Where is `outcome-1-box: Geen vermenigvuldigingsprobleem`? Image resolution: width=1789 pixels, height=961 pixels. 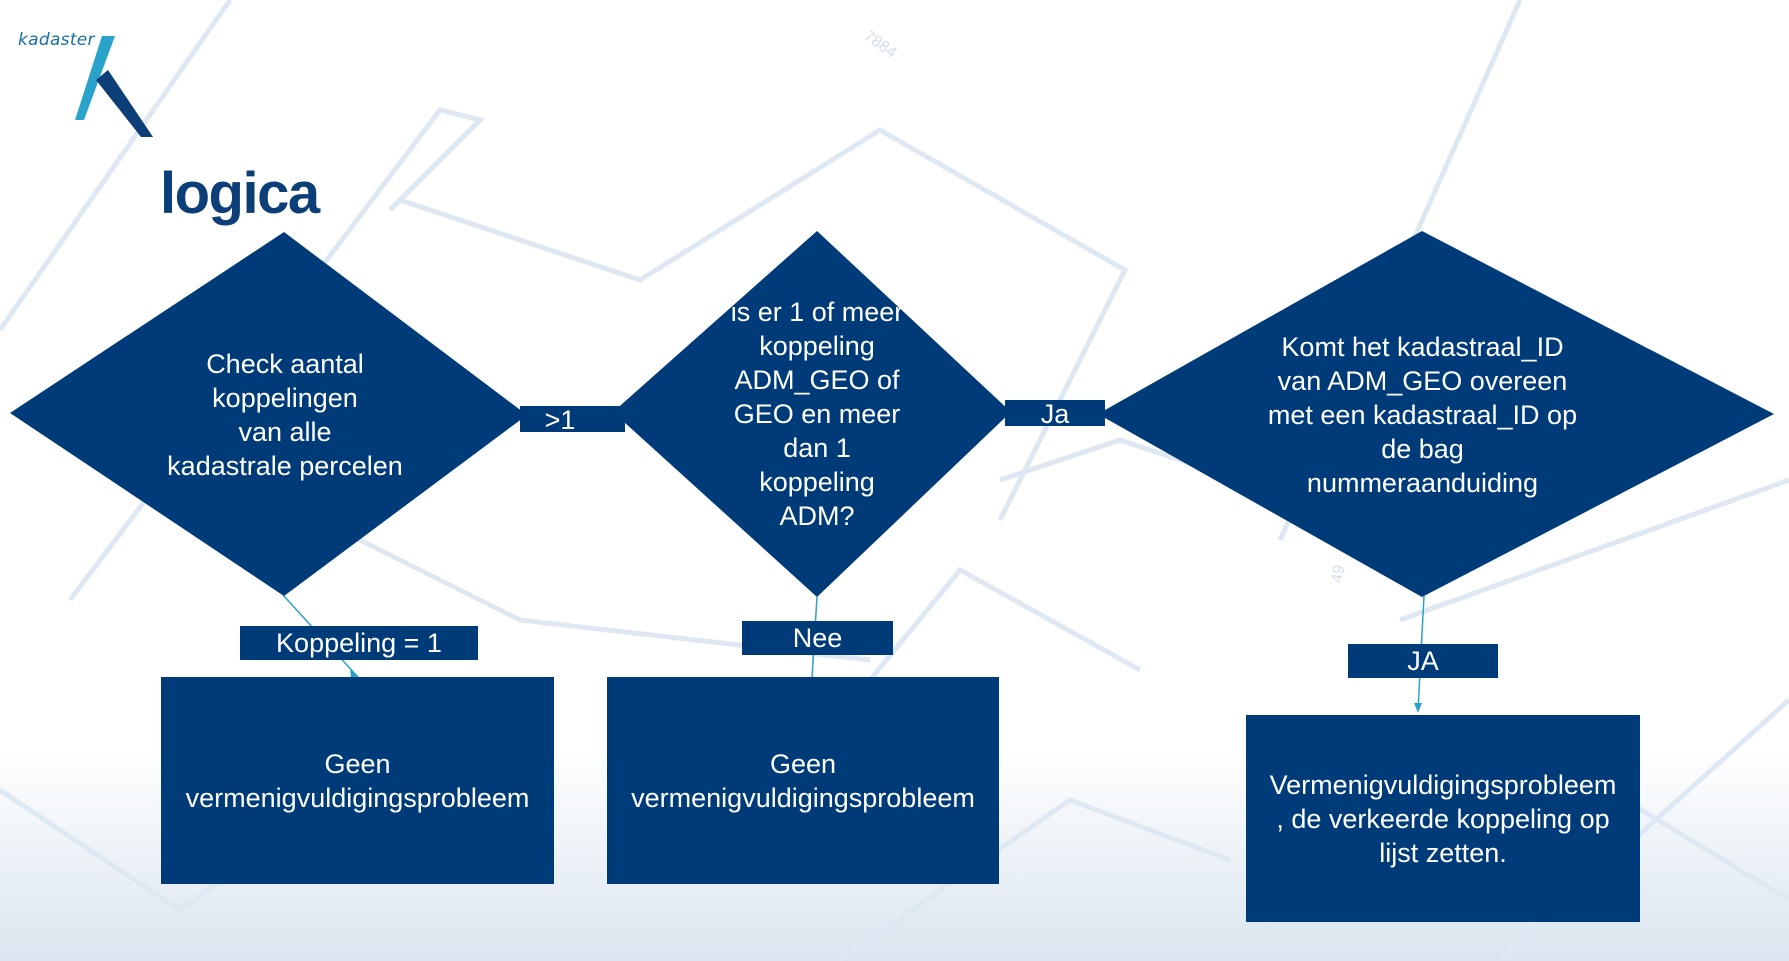 outcome-1-box: Geen vermenigvuldigingsprobleem is located at coordinates (357, 780).